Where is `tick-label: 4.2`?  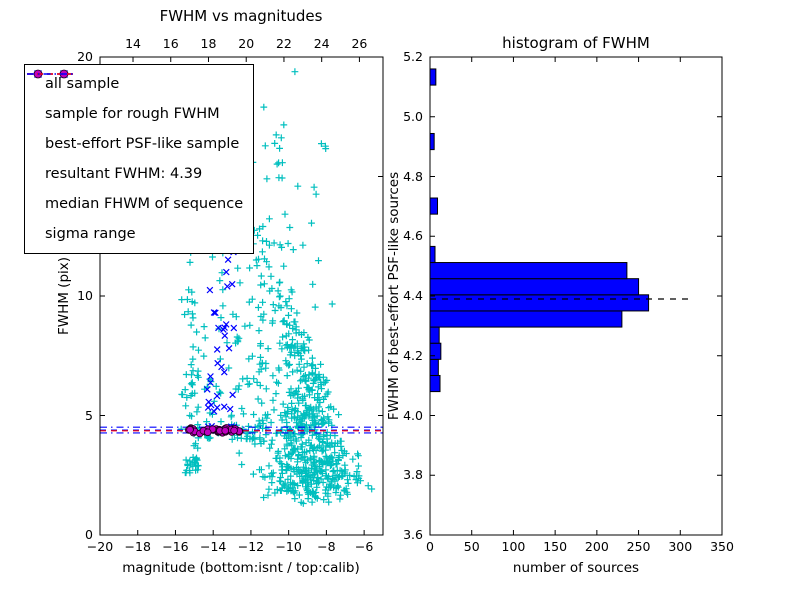
tick-label: 4.2 is located at coordinates (413, 355).